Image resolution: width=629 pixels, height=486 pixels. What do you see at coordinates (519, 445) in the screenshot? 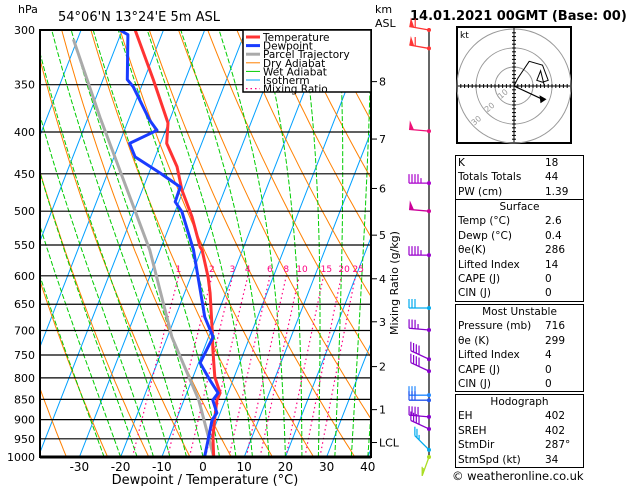
I see `table-row: StmDir 287°` at bounding box center [519, 445].